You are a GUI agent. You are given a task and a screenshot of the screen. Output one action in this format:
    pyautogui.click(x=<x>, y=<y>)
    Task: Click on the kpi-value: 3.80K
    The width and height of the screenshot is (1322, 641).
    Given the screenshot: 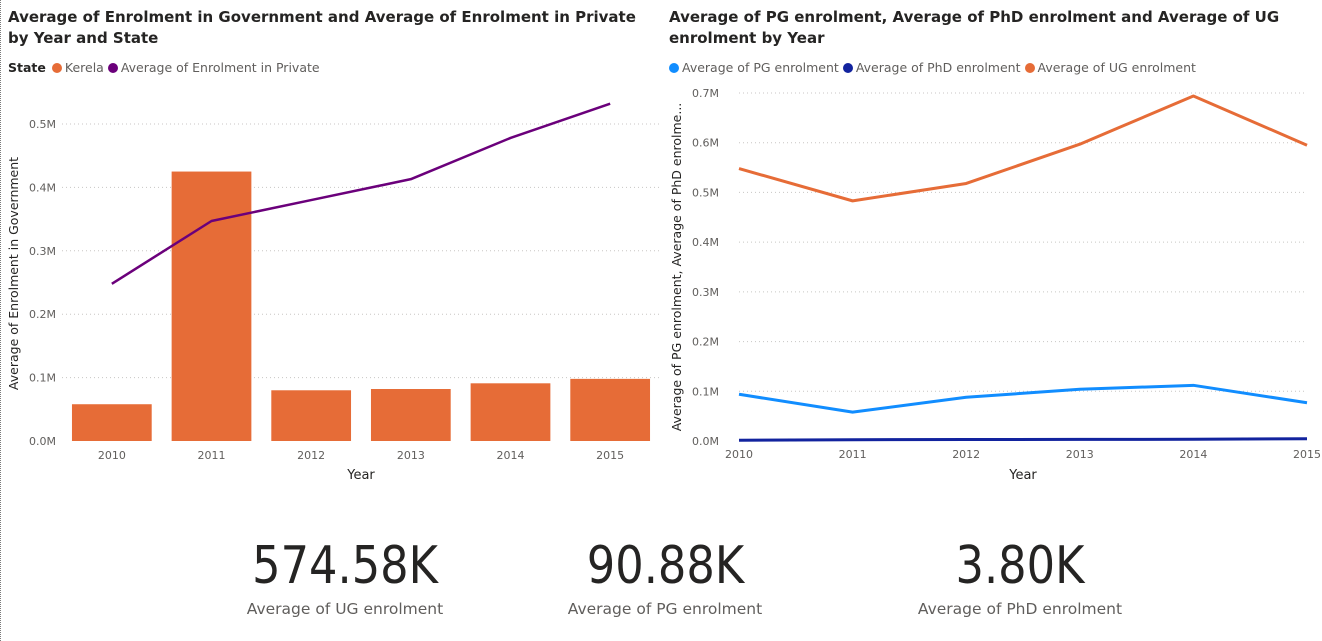 What is the action you would take?
    pyautogui.click(x=1020, y=566)
    